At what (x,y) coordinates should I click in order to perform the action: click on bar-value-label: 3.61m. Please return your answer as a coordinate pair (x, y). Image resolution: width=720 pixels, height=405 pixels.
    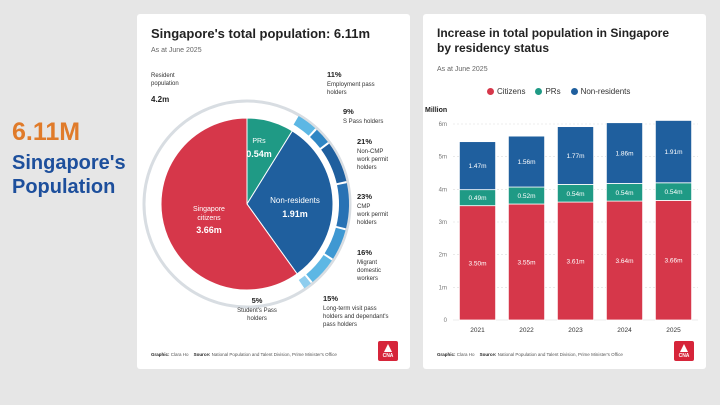
    Looking at the image, I should click on (575, 262).